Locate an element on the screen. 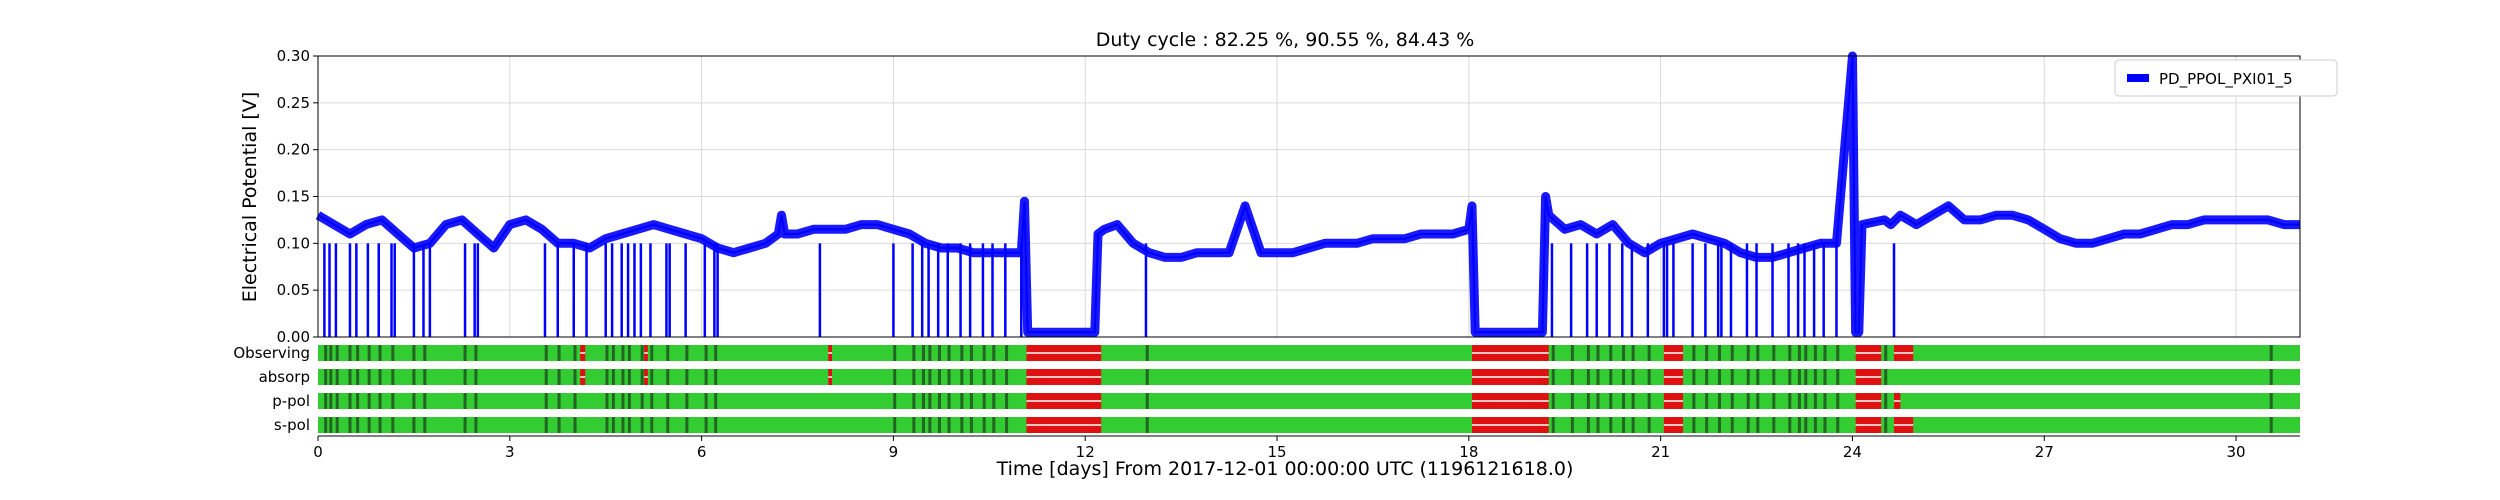 The height and width of the screenshot is (500, 2500). state-bar-row: absorp is located at coordinates (1279, 377).